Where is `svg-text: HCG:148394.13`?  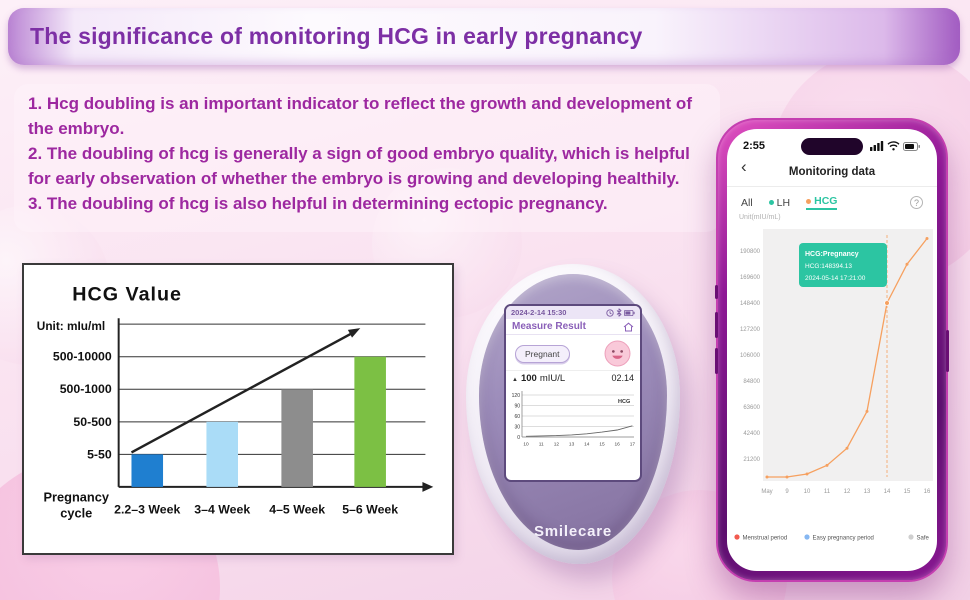 svg-text: HCG:148394.13 is located at coordinates (828, 266).